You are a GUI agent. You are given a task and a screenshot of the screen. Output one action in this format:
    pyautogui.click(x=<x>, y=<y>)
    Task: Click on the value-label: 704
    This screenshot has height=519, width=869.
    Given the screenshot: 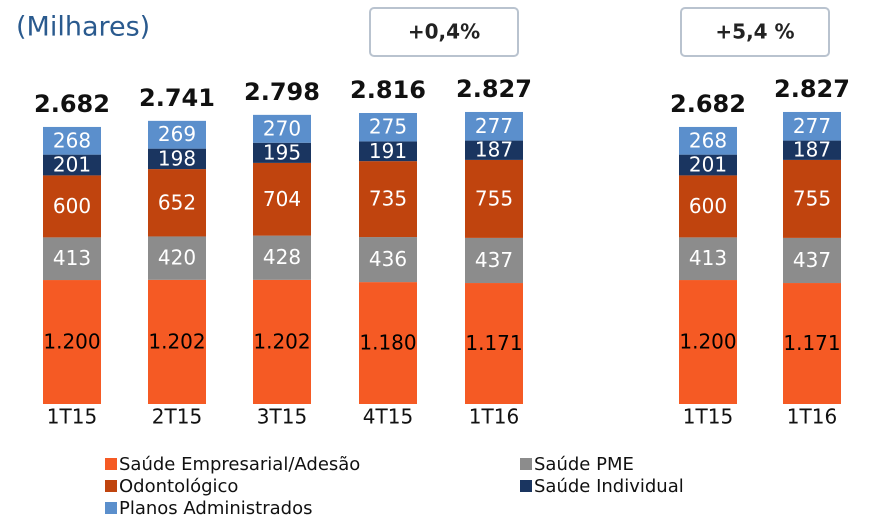 What is the action you would take?
    pyautogui.click(x=282, y=199)
    